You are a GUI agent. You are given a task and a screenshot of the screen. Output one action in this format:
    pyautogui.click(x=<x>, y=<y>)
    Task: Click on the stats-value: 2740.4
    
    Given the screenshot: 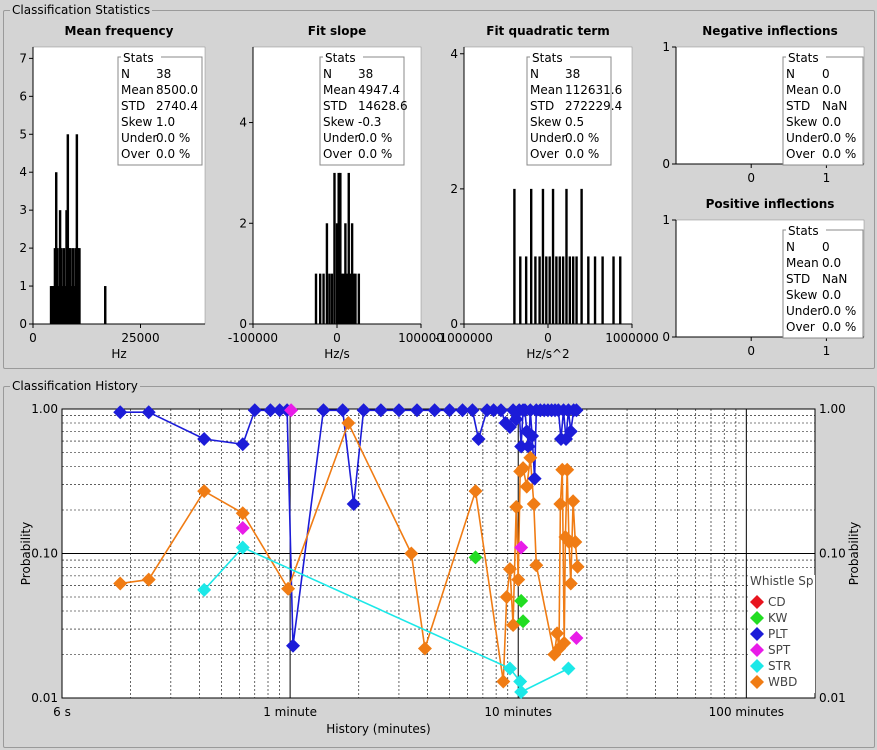 What is the action you would take?
    pyautogui.click(x=177, y=106)
    